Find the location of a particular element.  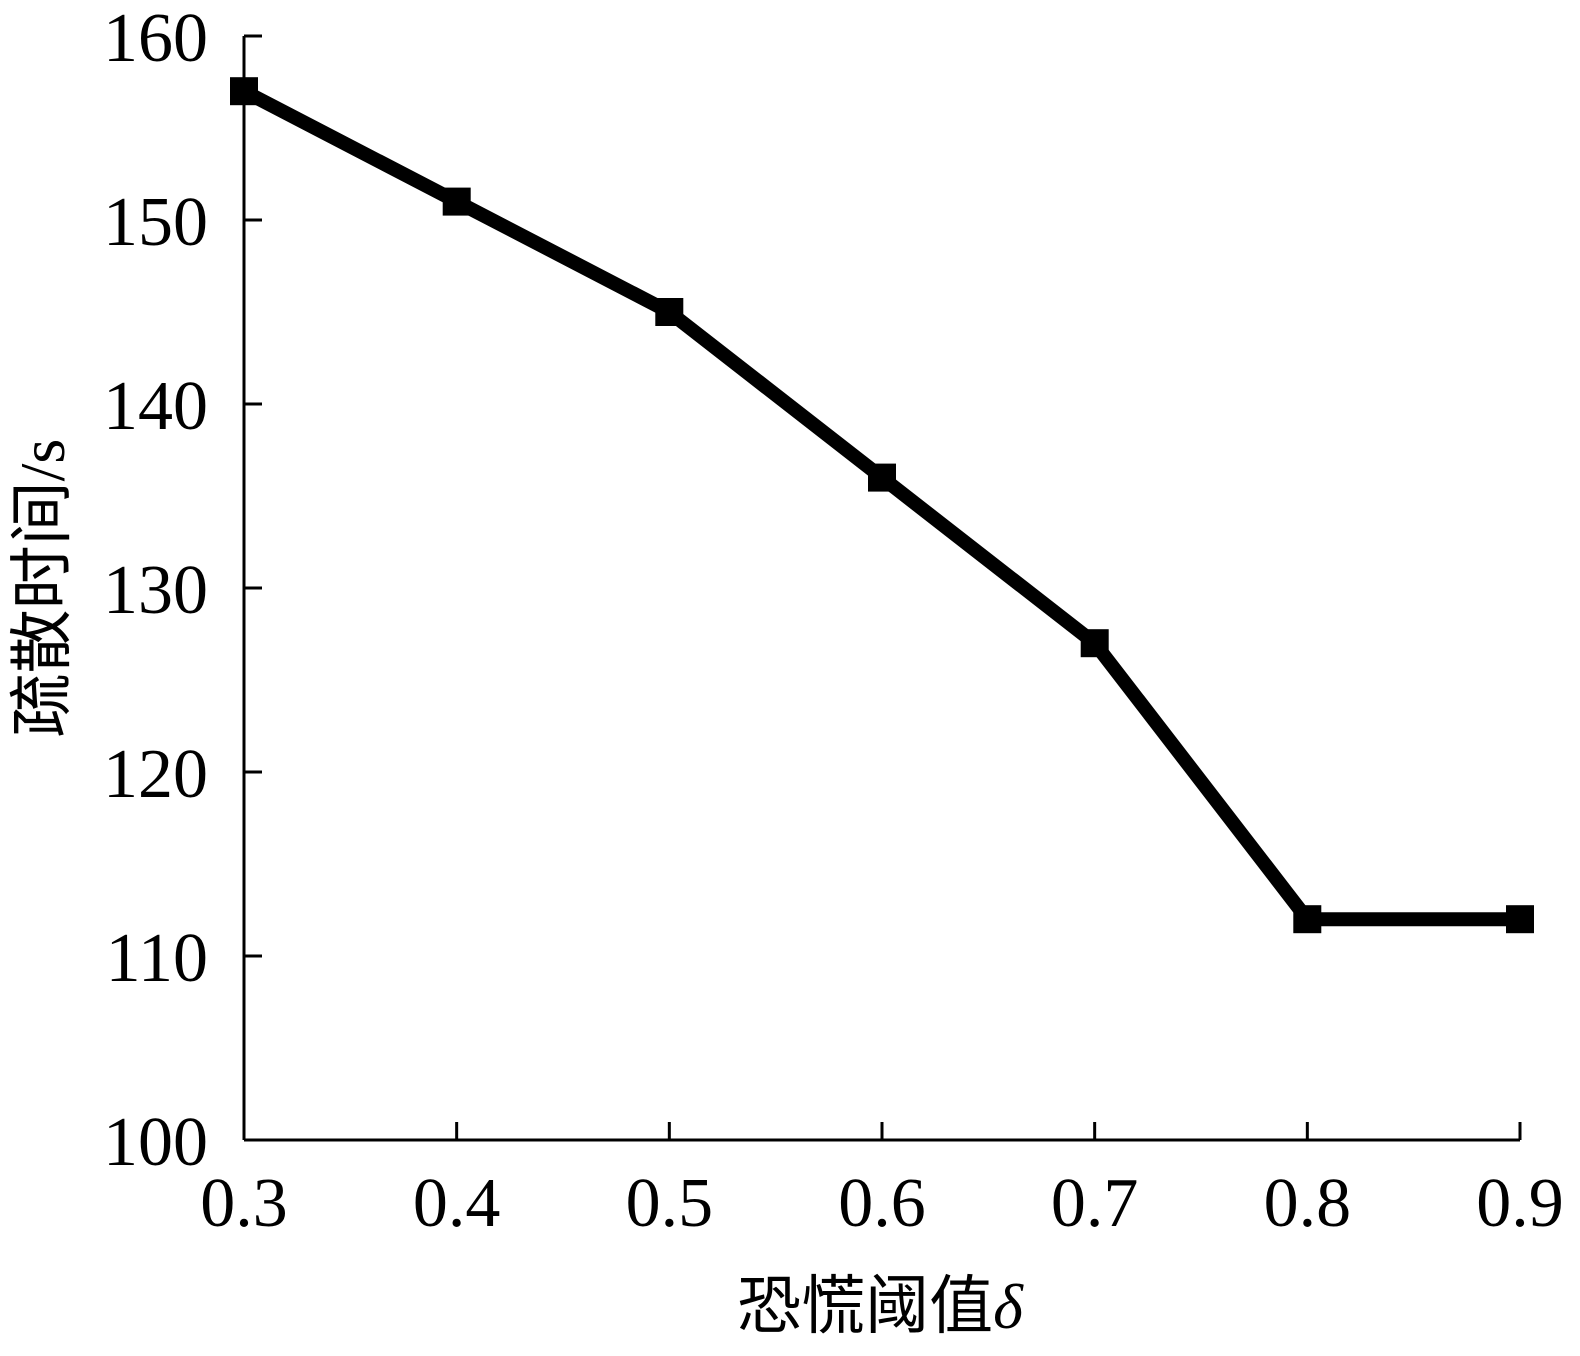

x-tick-label: 0.9 is located at coordinates (1520, 1203).